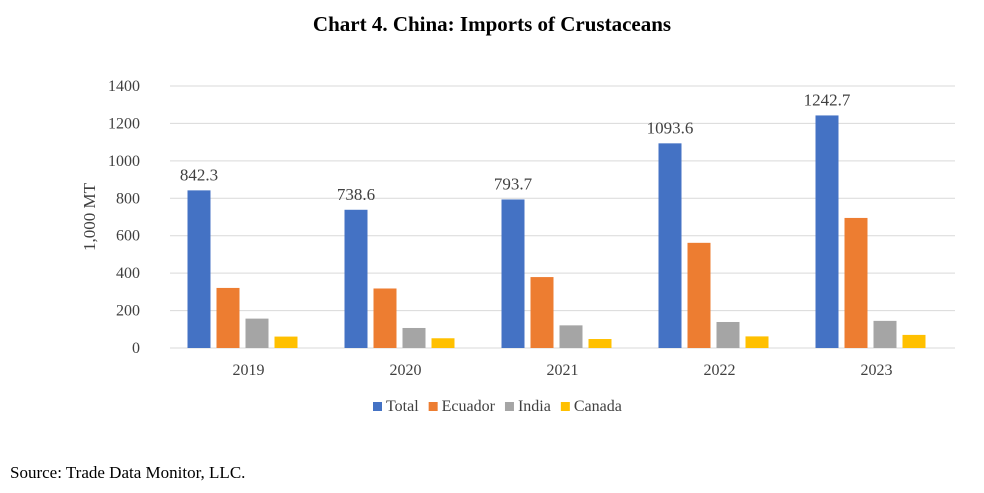  Describe the element at coordinates (542, 312) in the screenshot. I see `bar-ecuador-2021` at that location.